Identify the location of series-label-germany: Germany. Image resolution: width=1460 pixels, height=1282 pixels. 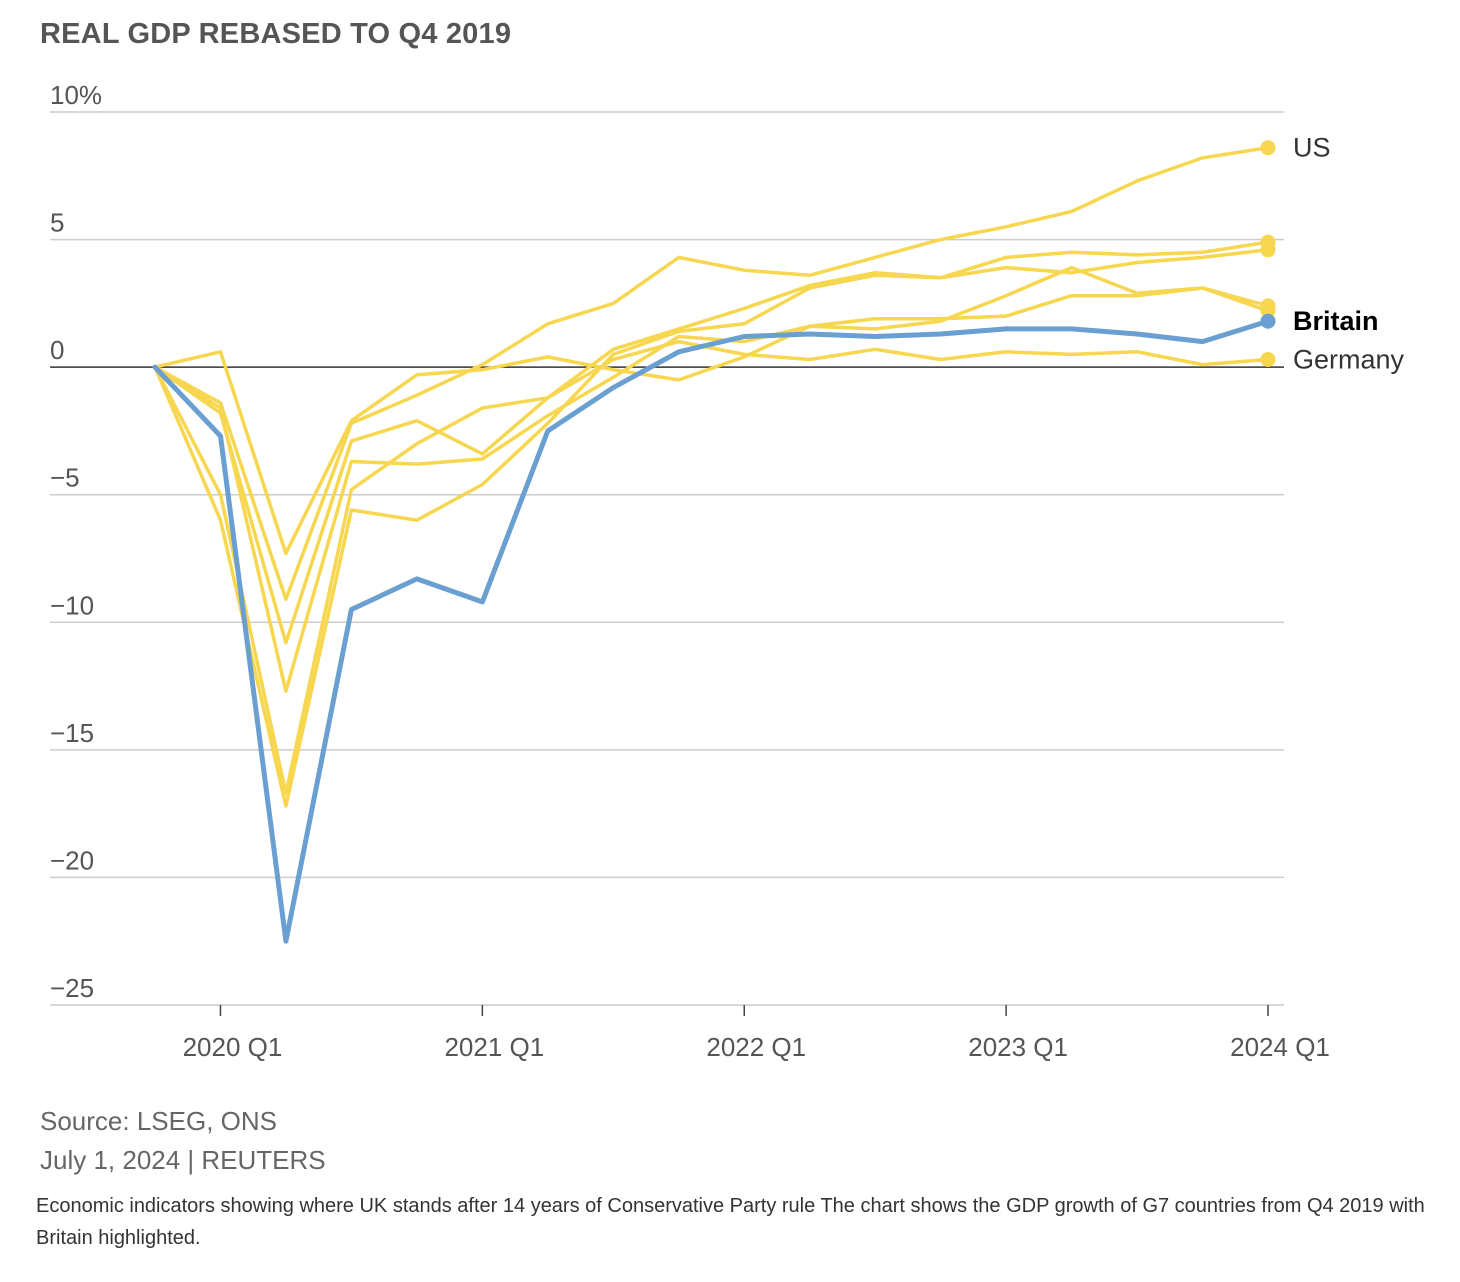
(1349, 359).